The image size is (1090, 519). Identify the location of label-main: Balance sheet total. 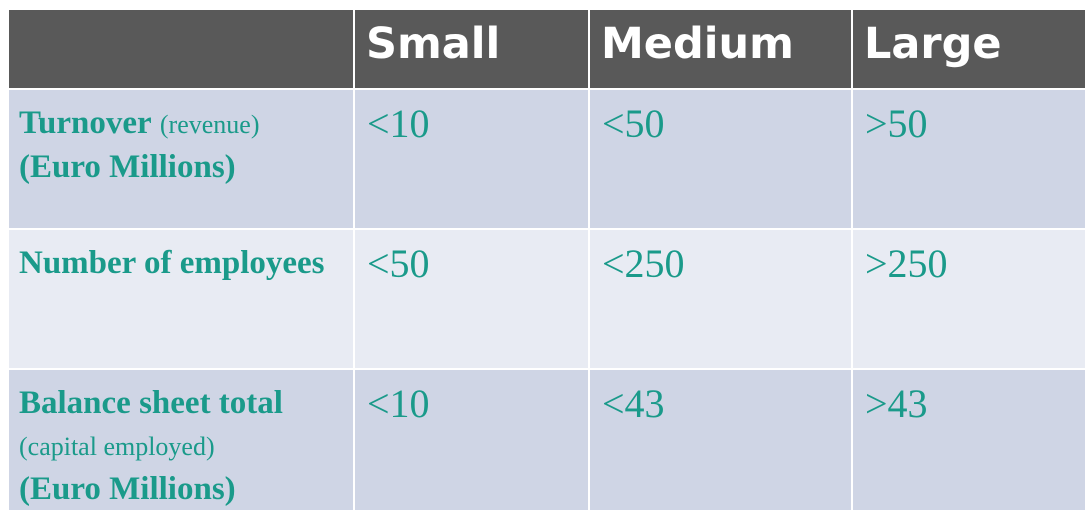
(151, 402).